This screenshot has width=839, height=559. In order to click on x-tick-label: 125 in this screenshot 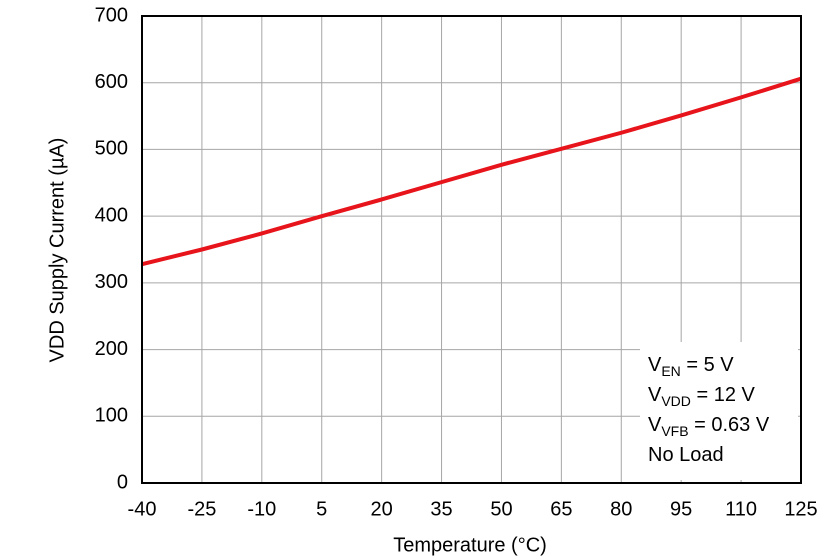, I will do `click(800, 509)`.